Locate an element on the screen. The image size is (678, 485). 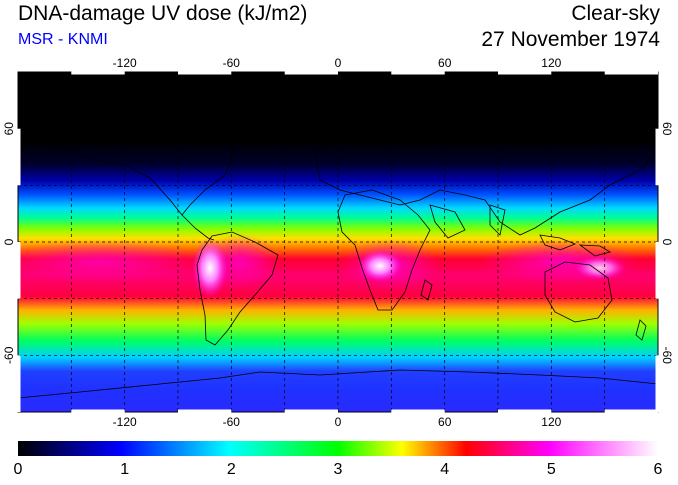
lon-label-top: -60 is located at coordinates (232, 63).